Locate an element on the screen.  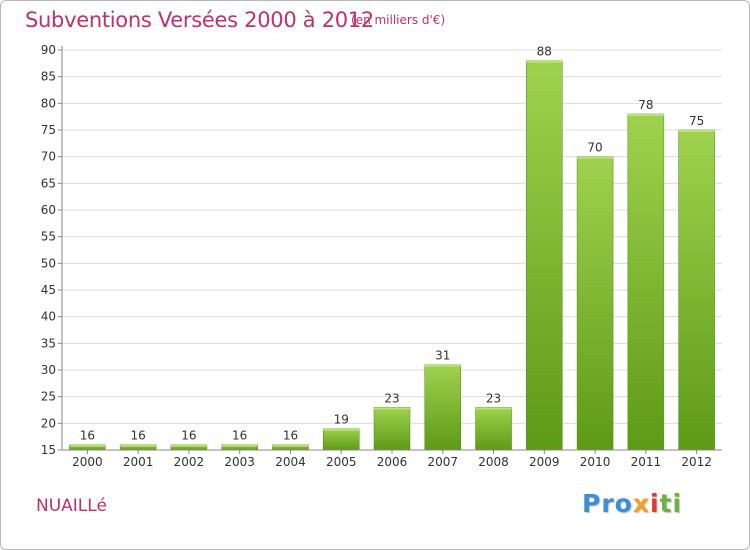
x-tick-label: 2009 is located at coordinates (544, 462).